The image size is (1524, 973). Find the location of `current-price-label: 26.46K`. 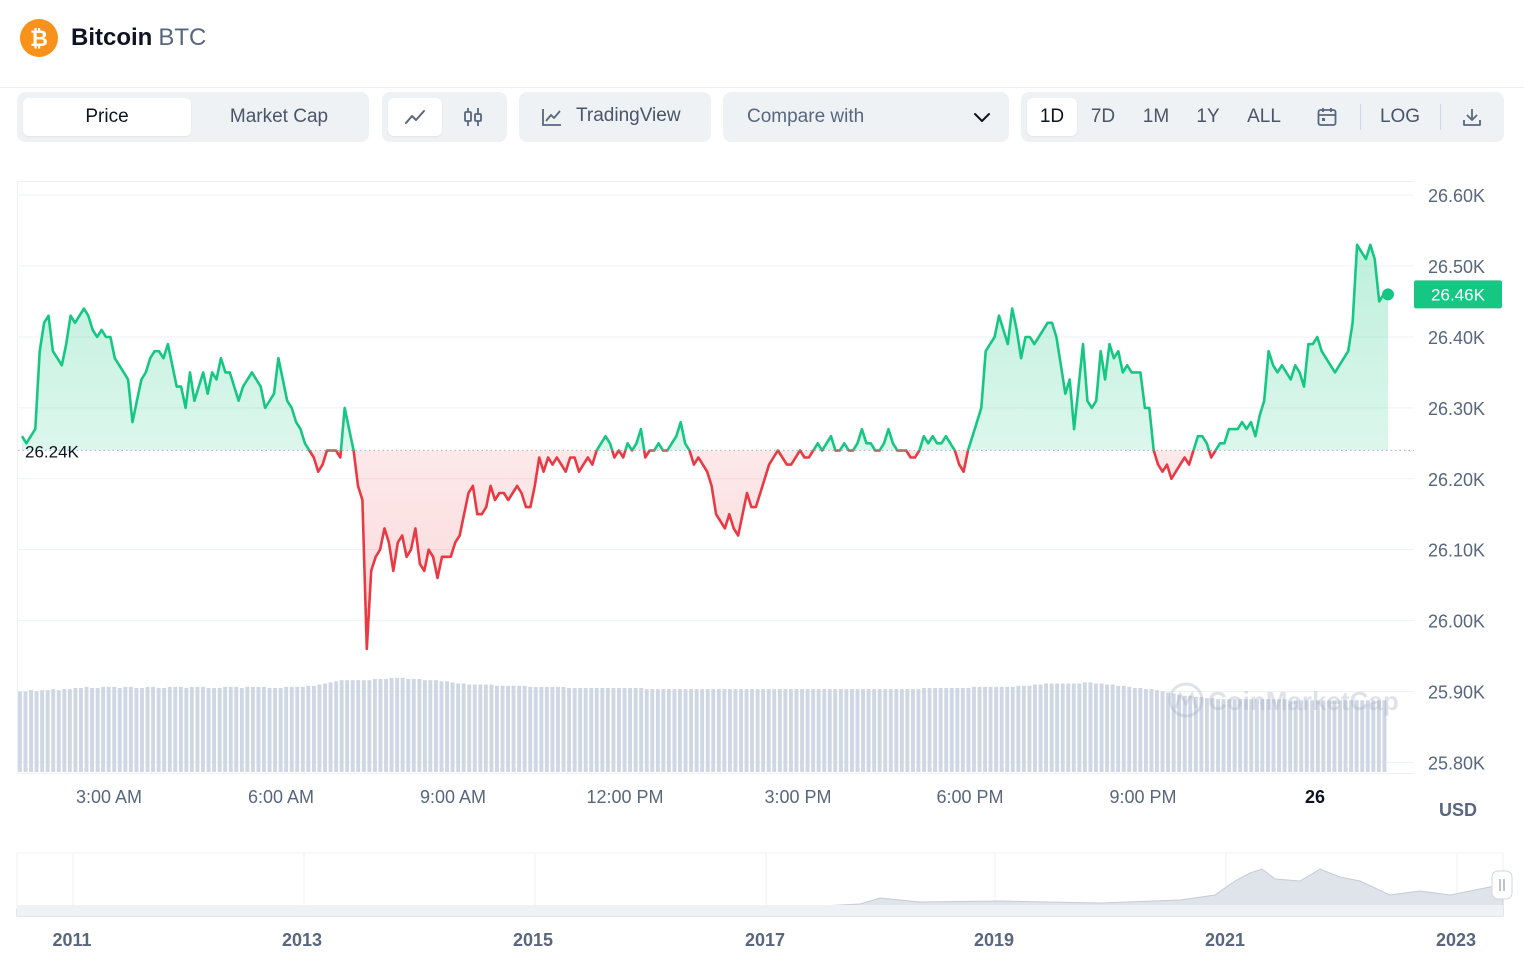

current-price-label: 26.46K is located at coordinates (1458, 294).